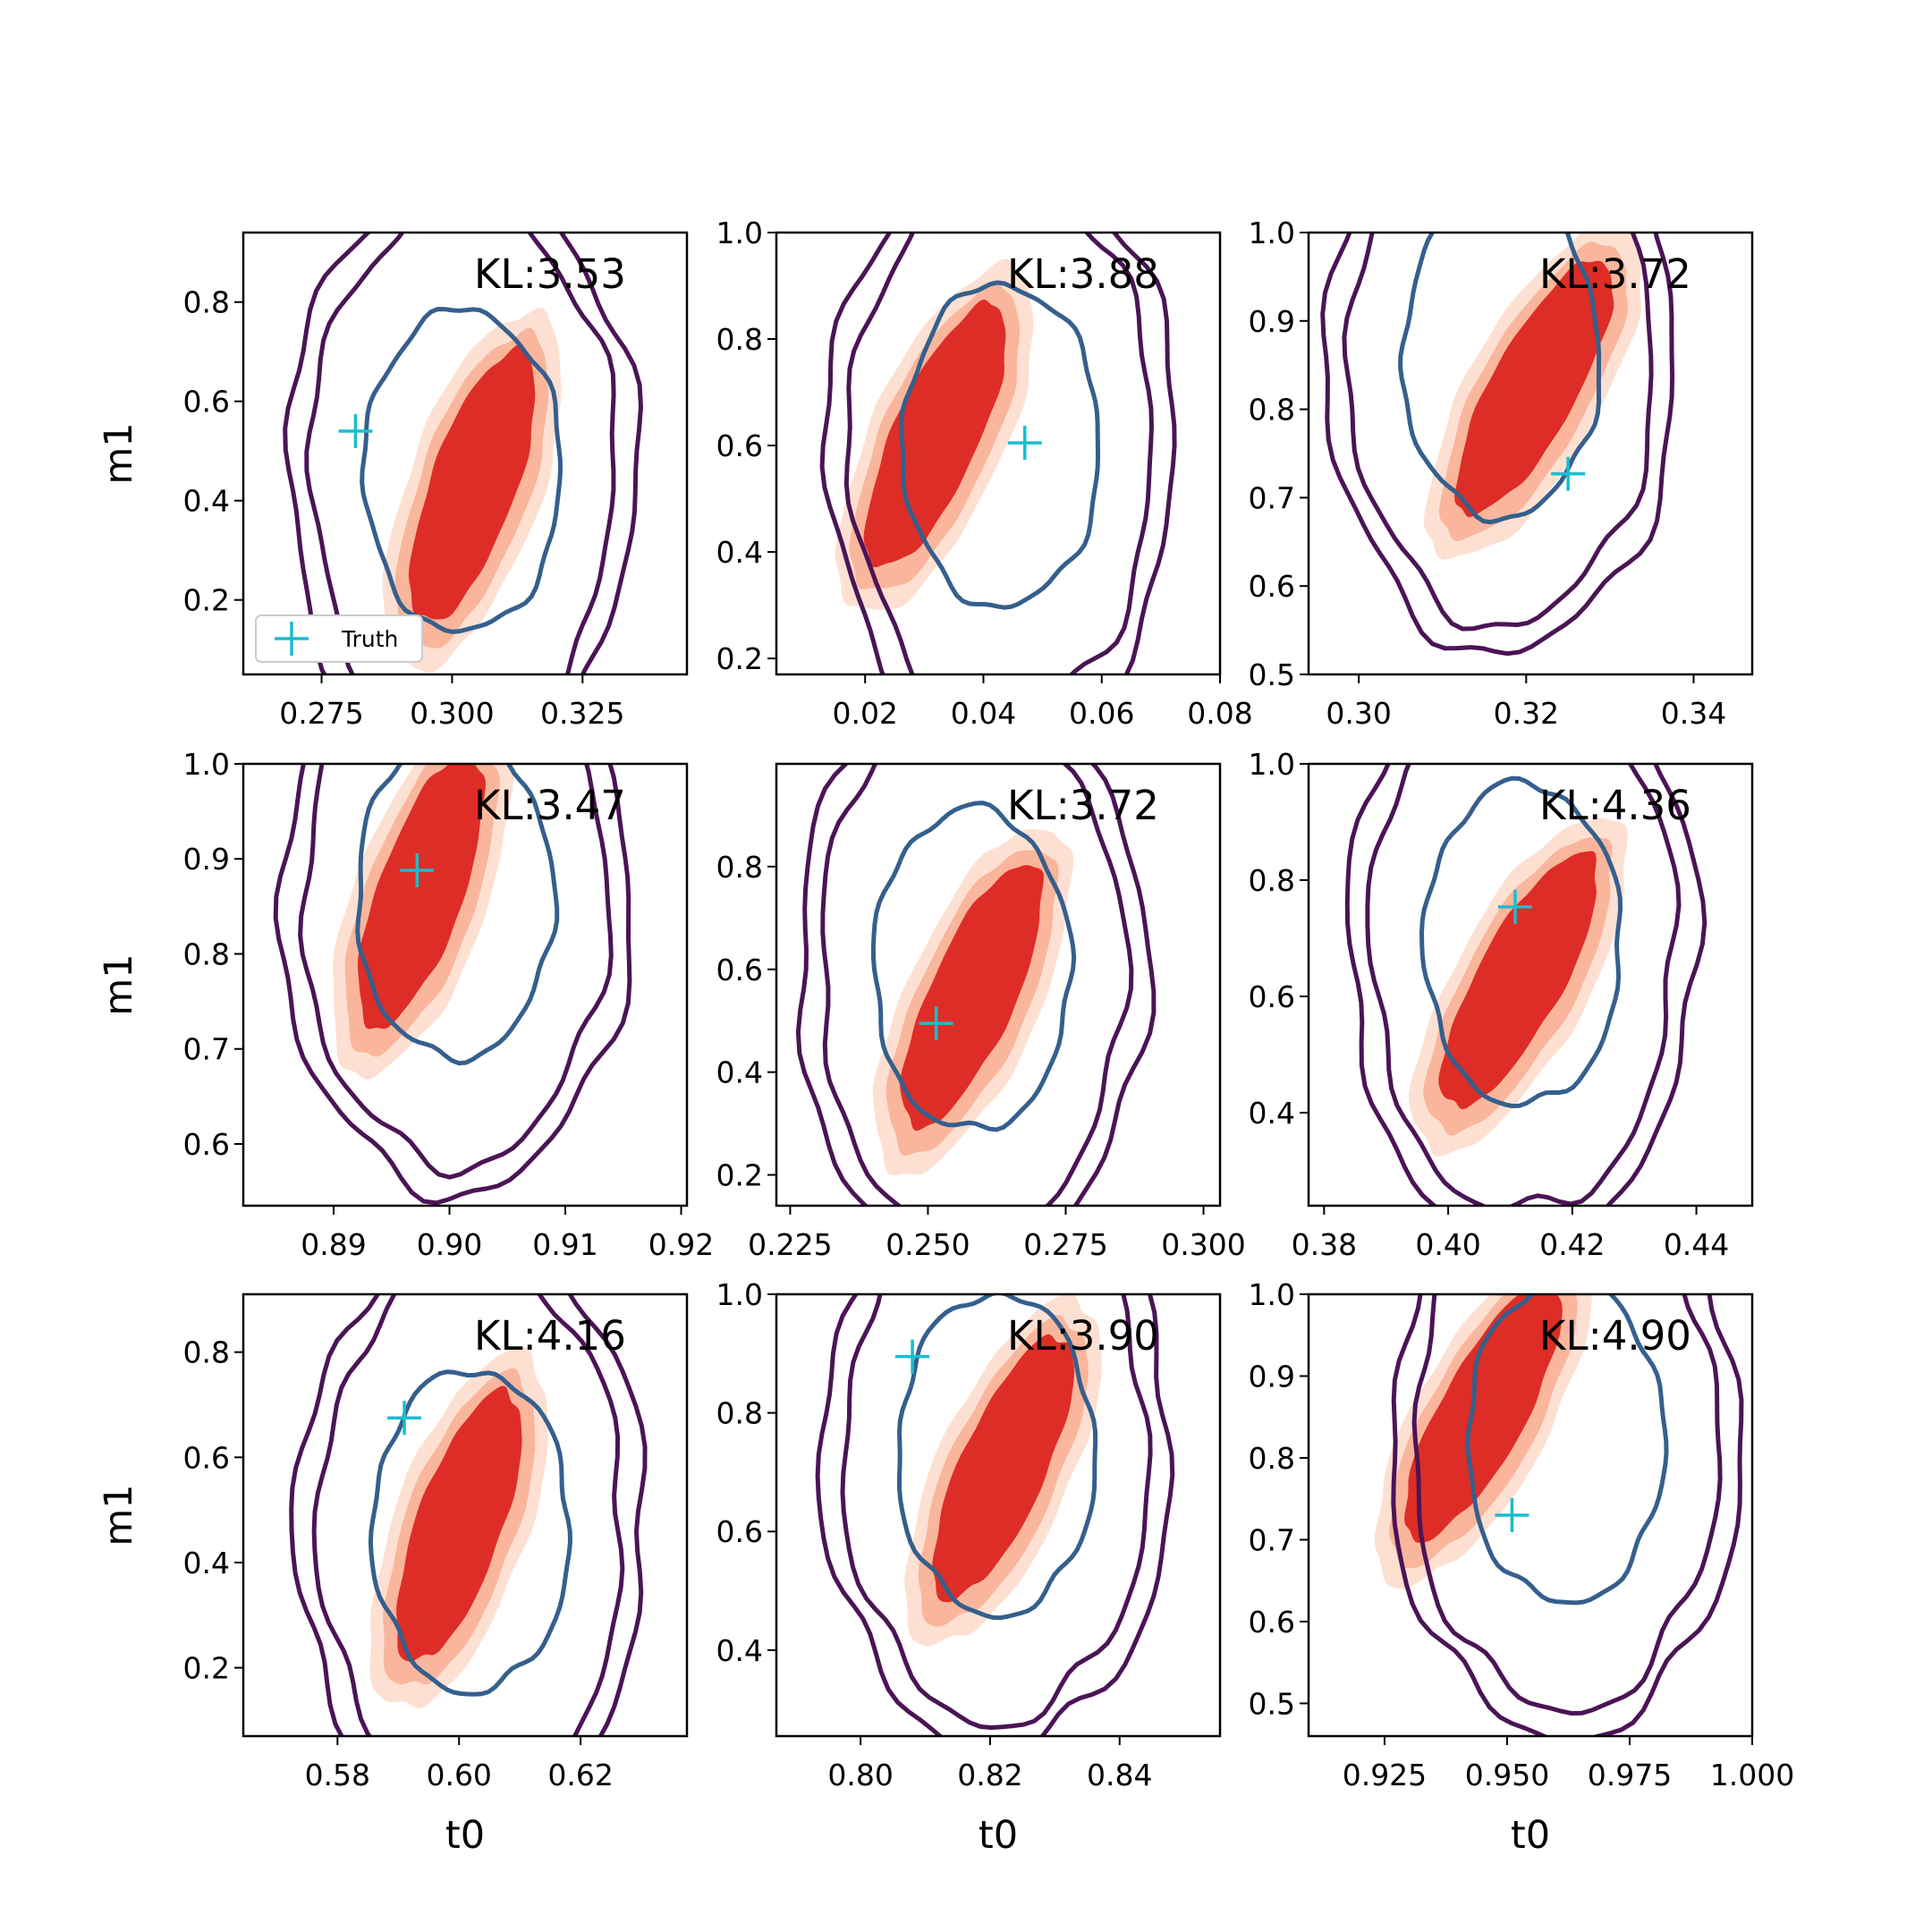 The width and height of the screenshot is (1932, 1932). Describe the element at coordinates (1119, 1775) in the screenshot. I see `x-tick-label: 0.84` at that location.